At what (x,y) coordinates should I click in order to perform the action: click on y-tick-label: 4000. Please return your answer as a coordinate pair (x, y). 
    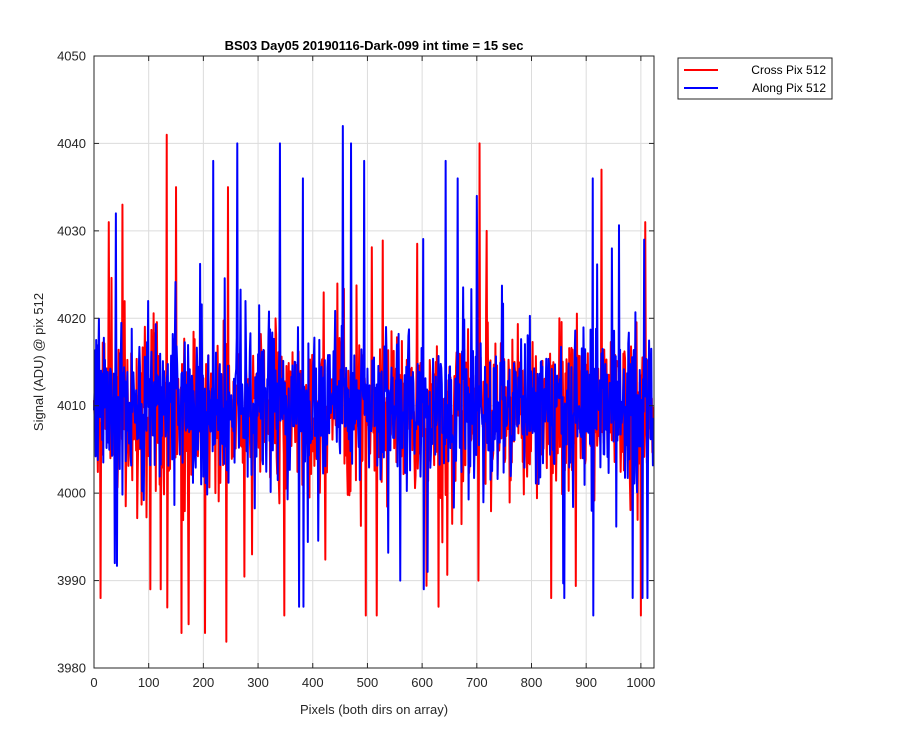
    Looking at the image, I should click on (71, 493).